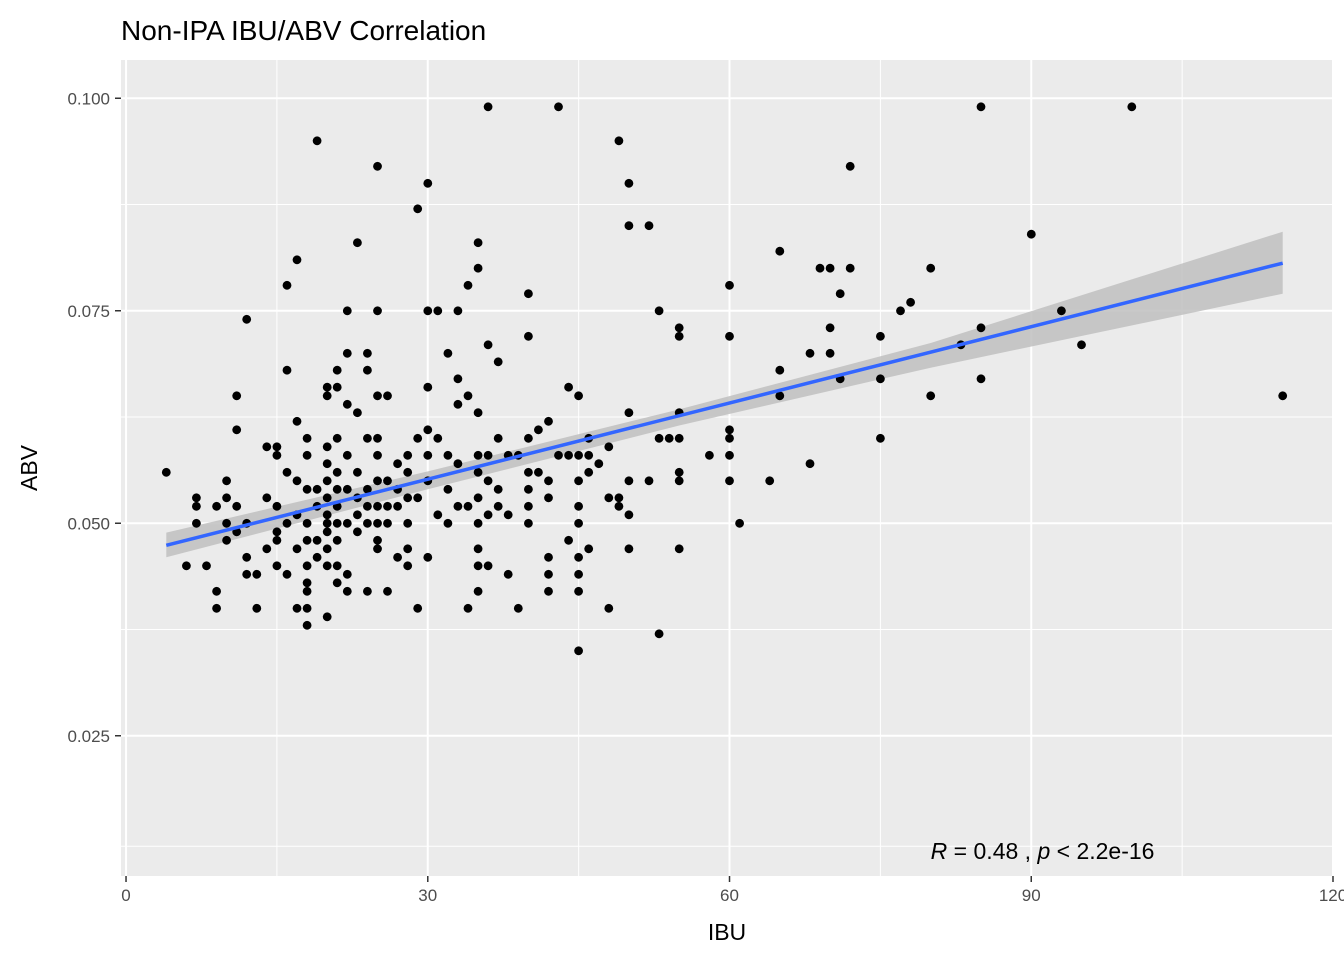  What do you see at coordinates (427, 895) in the screenshot?
I see `x-tick-label: 30` at bounding box center [427, 895].